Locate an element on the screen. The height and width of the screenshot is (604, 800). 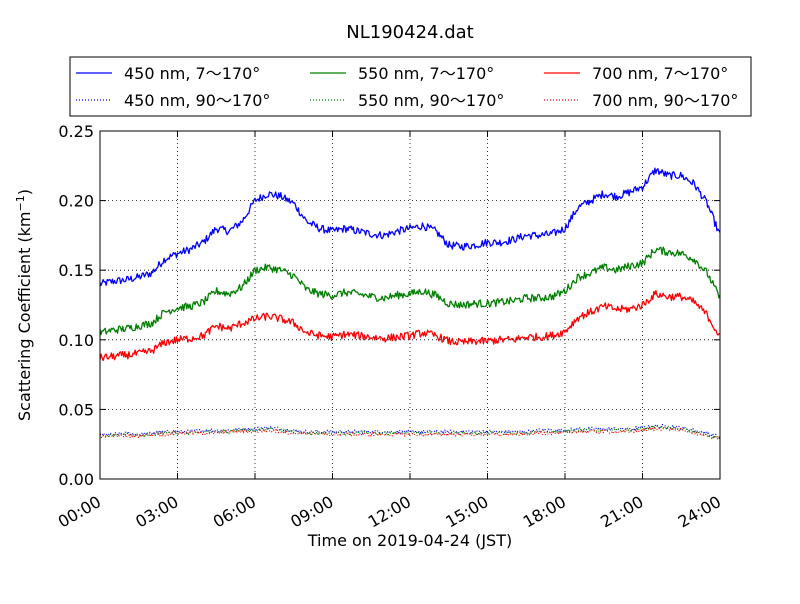
y-tick-label: 0.05 is located at coordinates (76, 409).